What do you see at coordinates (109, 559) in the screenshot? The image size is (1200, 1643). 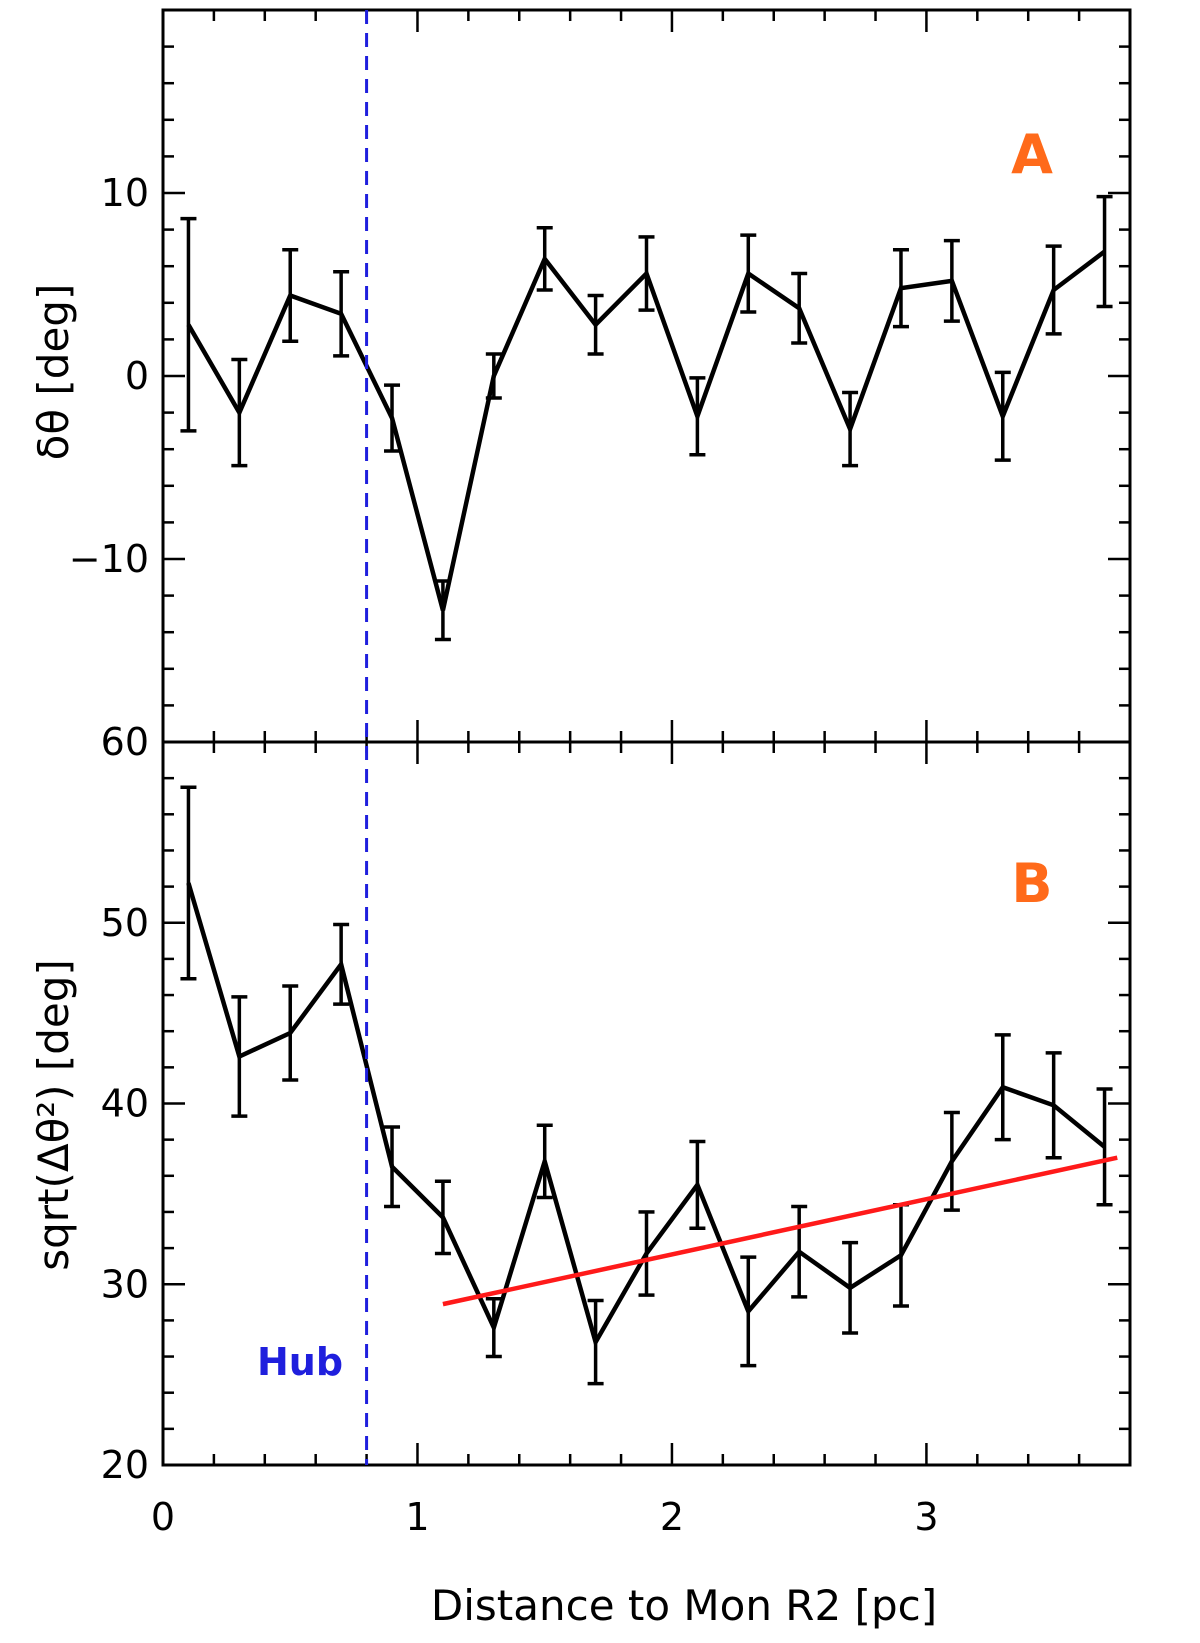 I see `y-tick-label: −10` at bounding box center [109, 559].